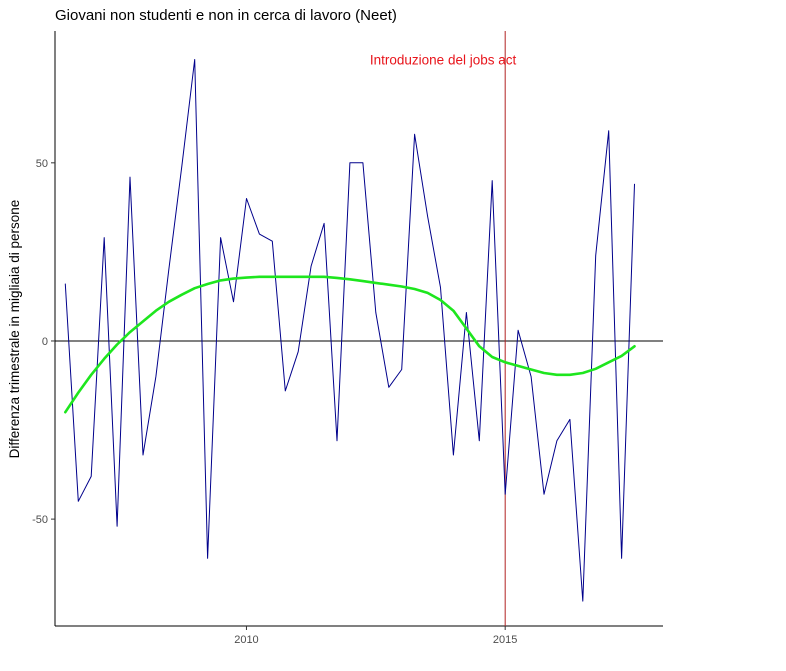 This screenshot has width=786, height=671. I want to click on x-tick-label: 2015, so click(505, 640).